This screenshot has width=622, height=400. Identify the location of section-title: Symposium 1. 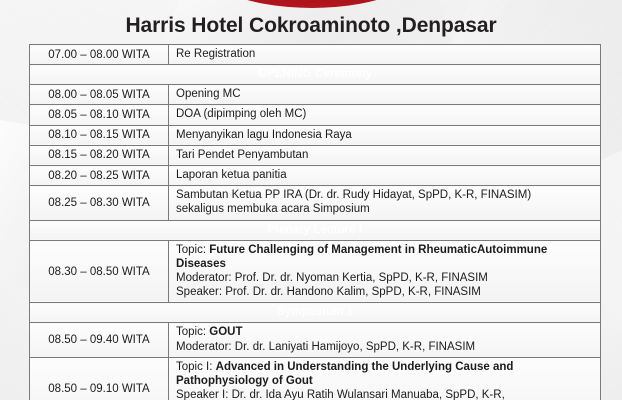
(315, 313).